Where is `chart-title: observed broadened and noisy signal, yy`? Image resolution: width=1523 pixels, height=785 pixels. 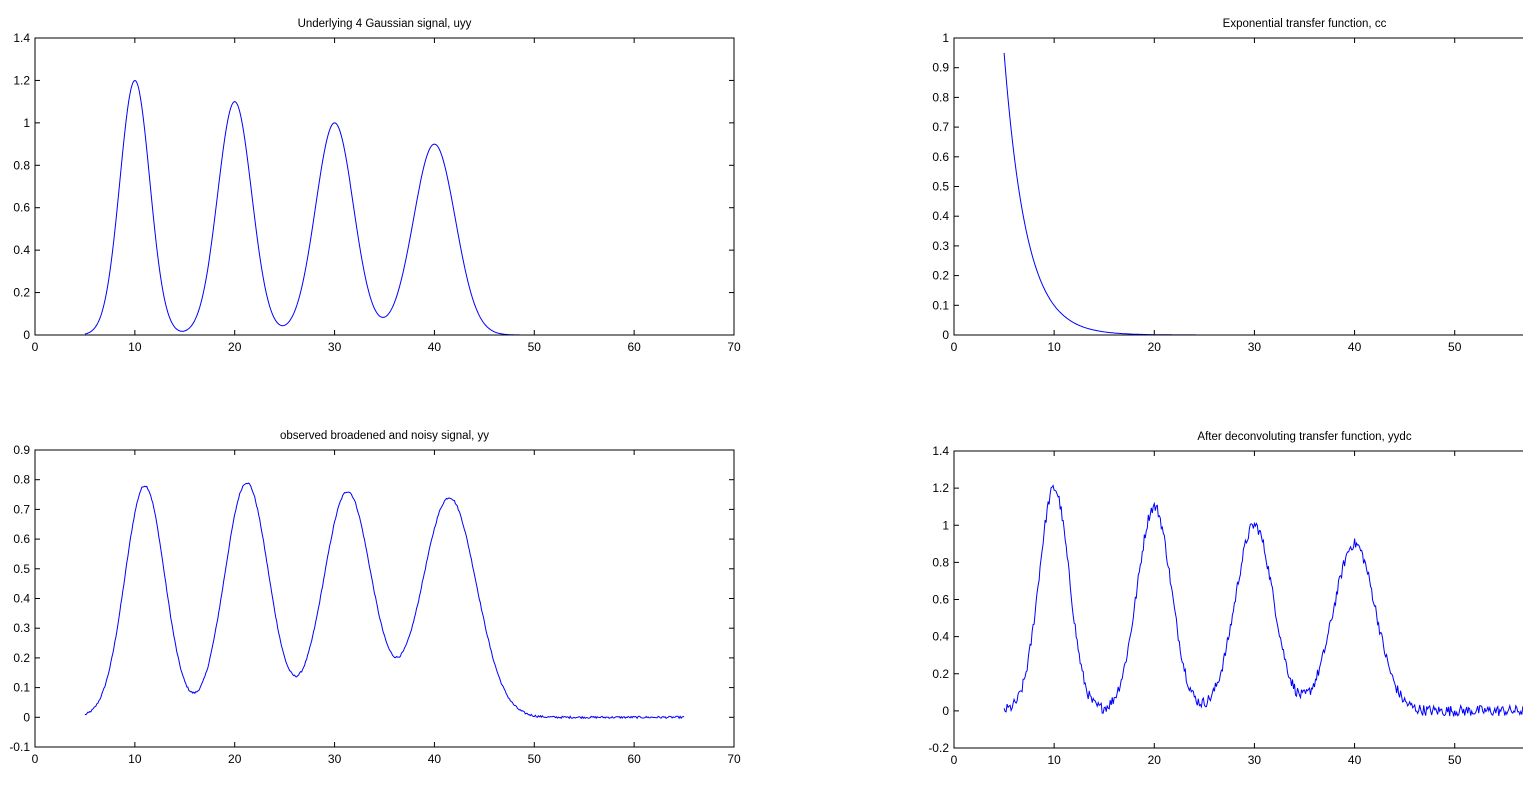 chart-title: observed broadened and noisy signal, yy is located at coordinates (384, 436).